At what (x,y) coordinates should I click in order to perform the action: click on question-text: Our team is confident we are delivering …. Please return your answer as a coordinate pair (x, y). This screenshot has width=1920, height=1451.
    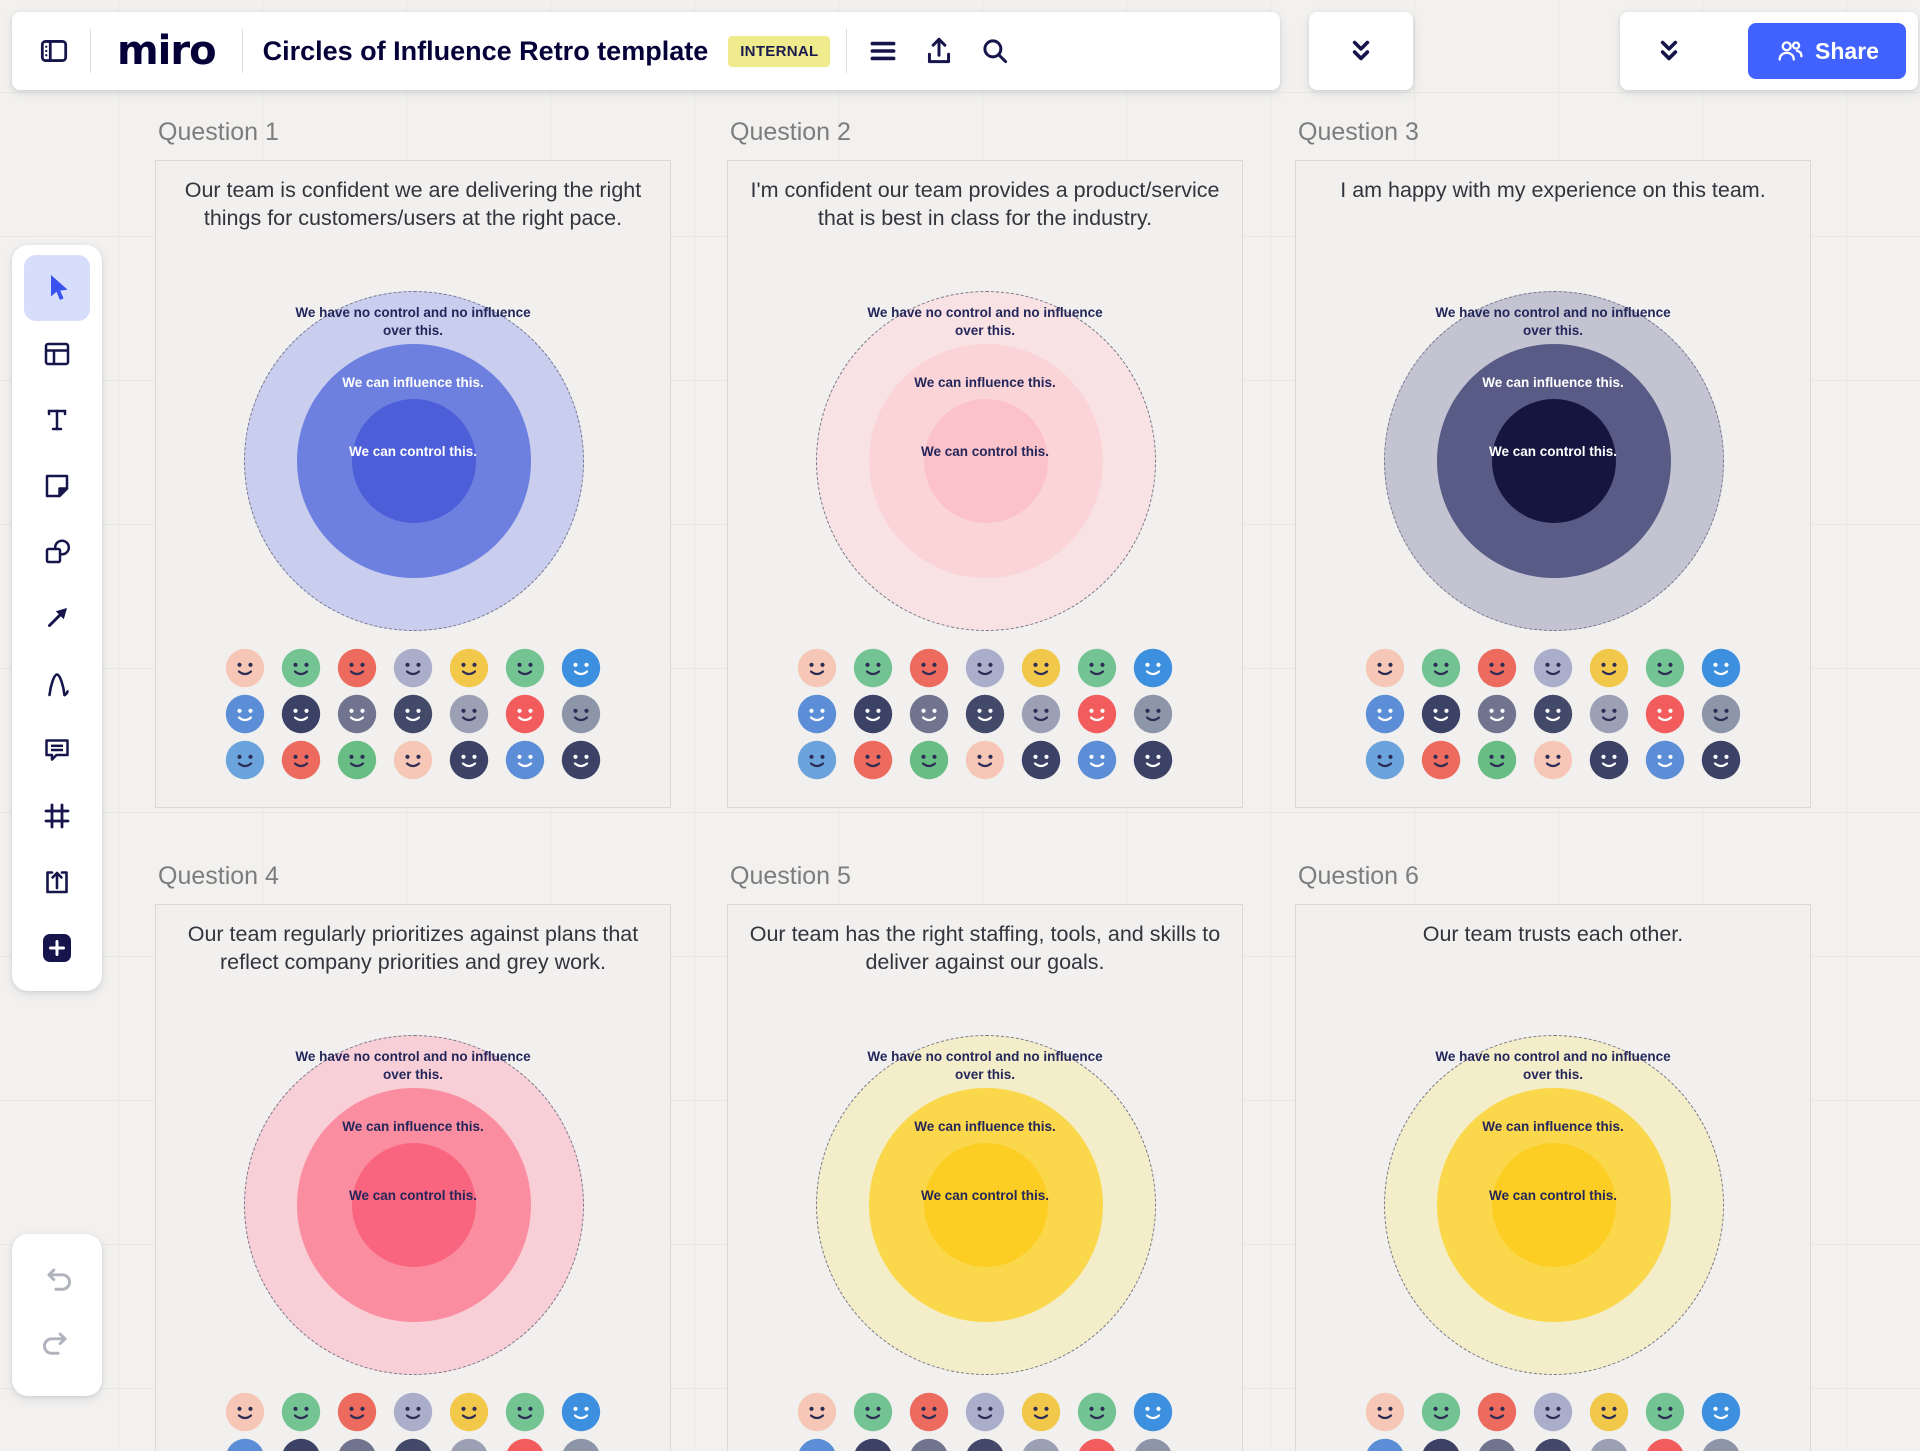
    Looking at the image, I should click on (413, 204).